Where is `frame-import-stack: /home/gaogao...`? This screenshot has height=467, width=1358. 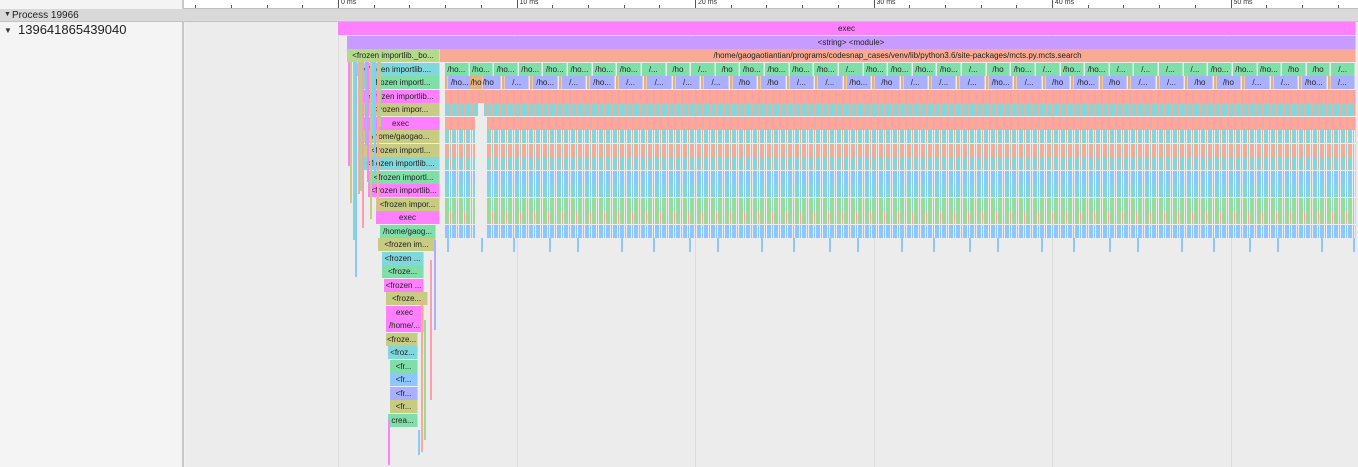
frame-import-stack: /home/gaogao... is located at coordinates (401, 136).